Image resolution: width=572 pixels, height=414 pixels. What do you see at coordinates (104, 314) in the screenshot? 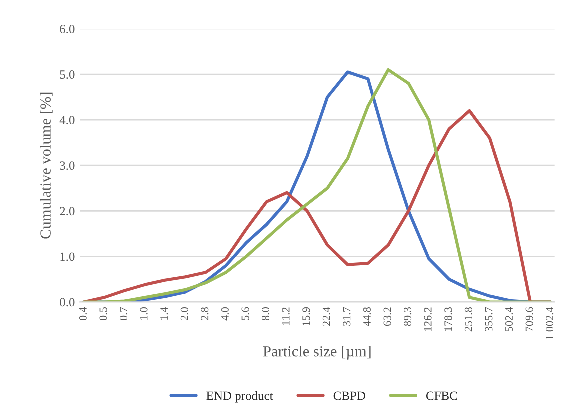
I see `x-tick-label: 0.5` at bounding box center [104, 314].